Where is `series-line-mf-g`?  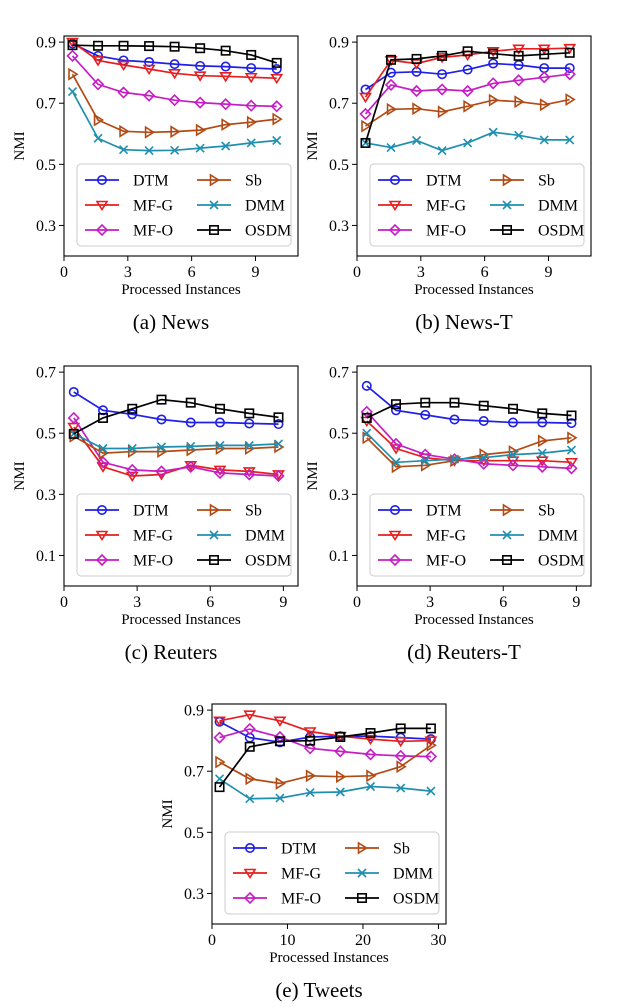
series-line-mf-g is located at coordinates (325, 728).